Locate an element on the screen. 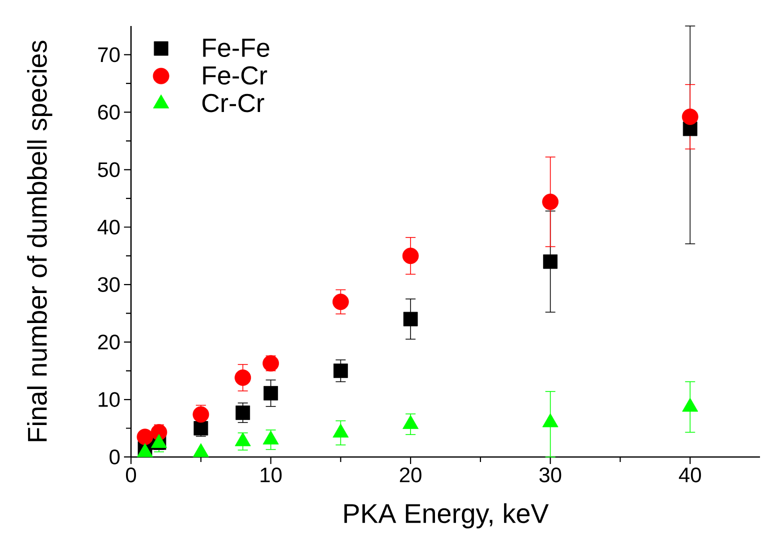  x-tick-label: 0 is located at coordinates (131, 475).